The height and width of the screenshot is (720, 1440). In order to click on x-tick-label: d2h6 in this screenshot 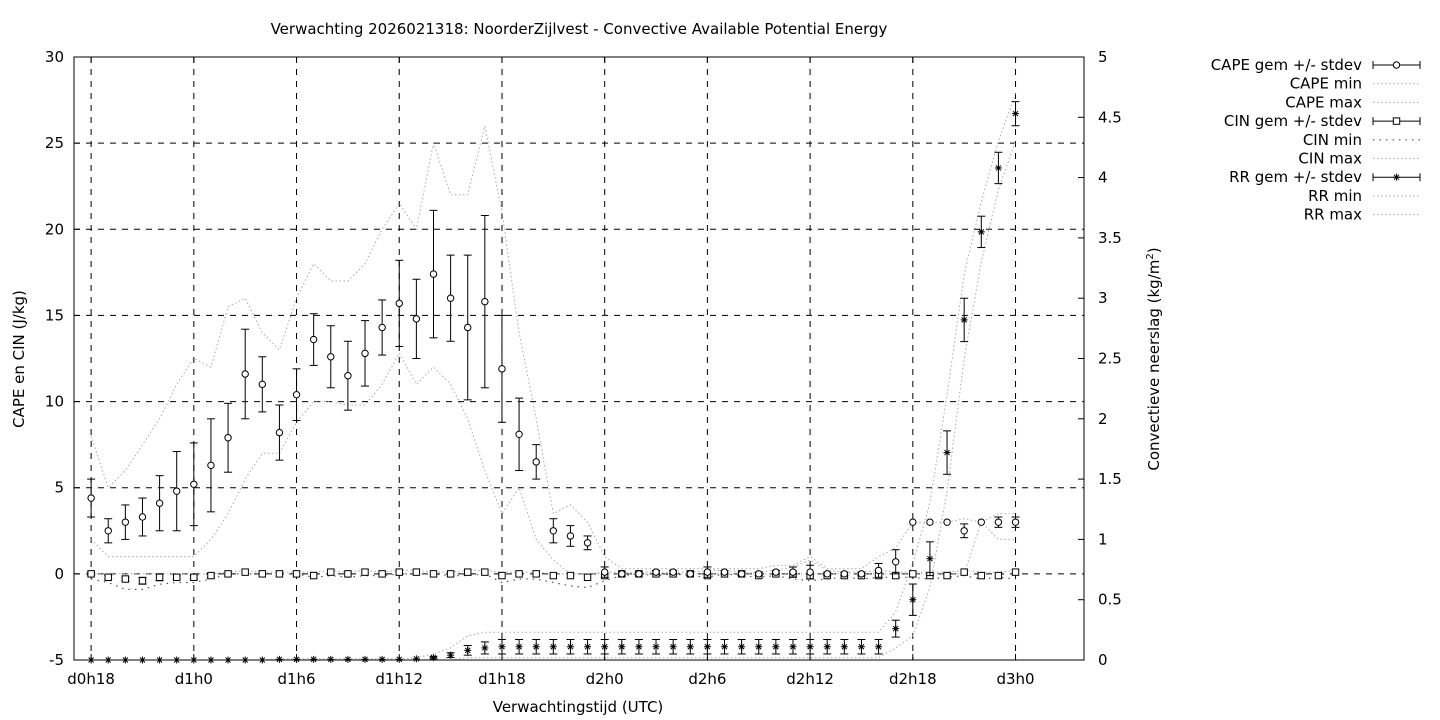, I will do `click(707, 679)`.